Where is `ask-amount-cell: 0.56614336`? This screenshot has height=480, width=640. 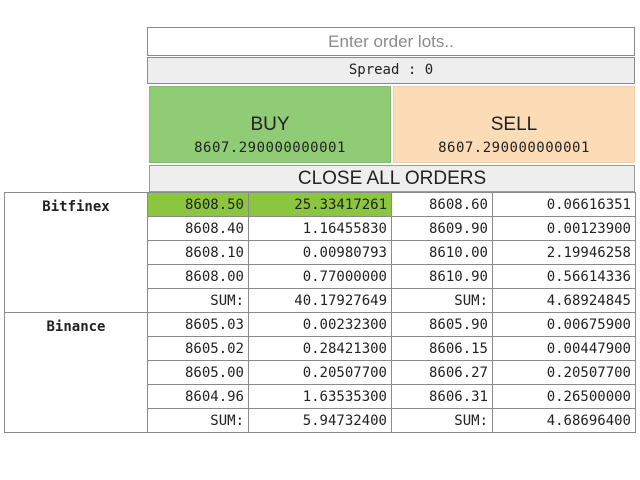
ask-amount-cell: 0.56614336 is located at coordinates (564, 276).